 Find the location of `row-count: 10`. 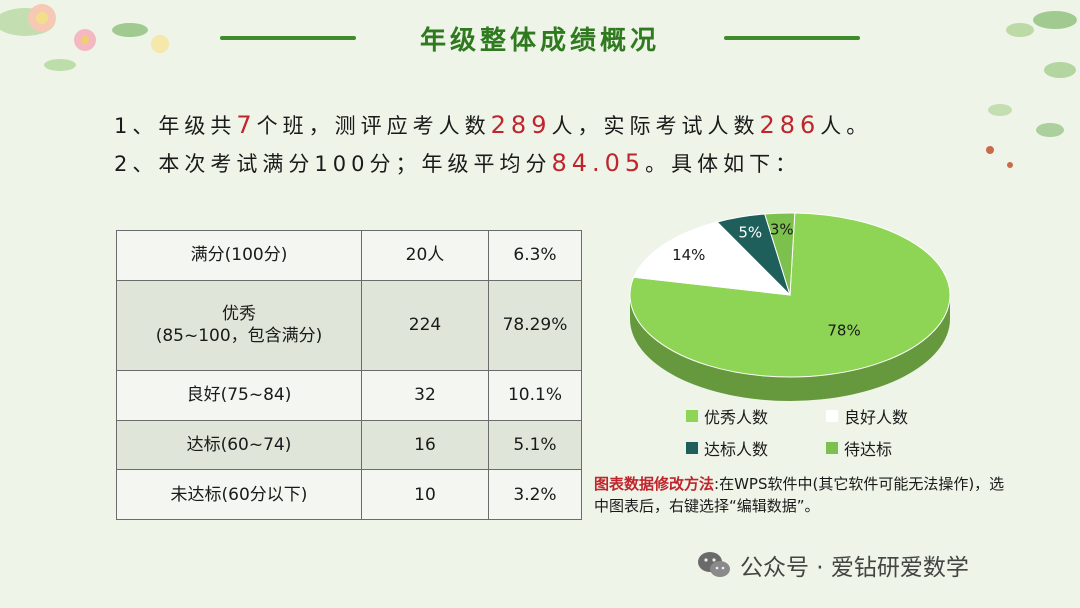

row-count: 10 is located at coordinates (425, 494).